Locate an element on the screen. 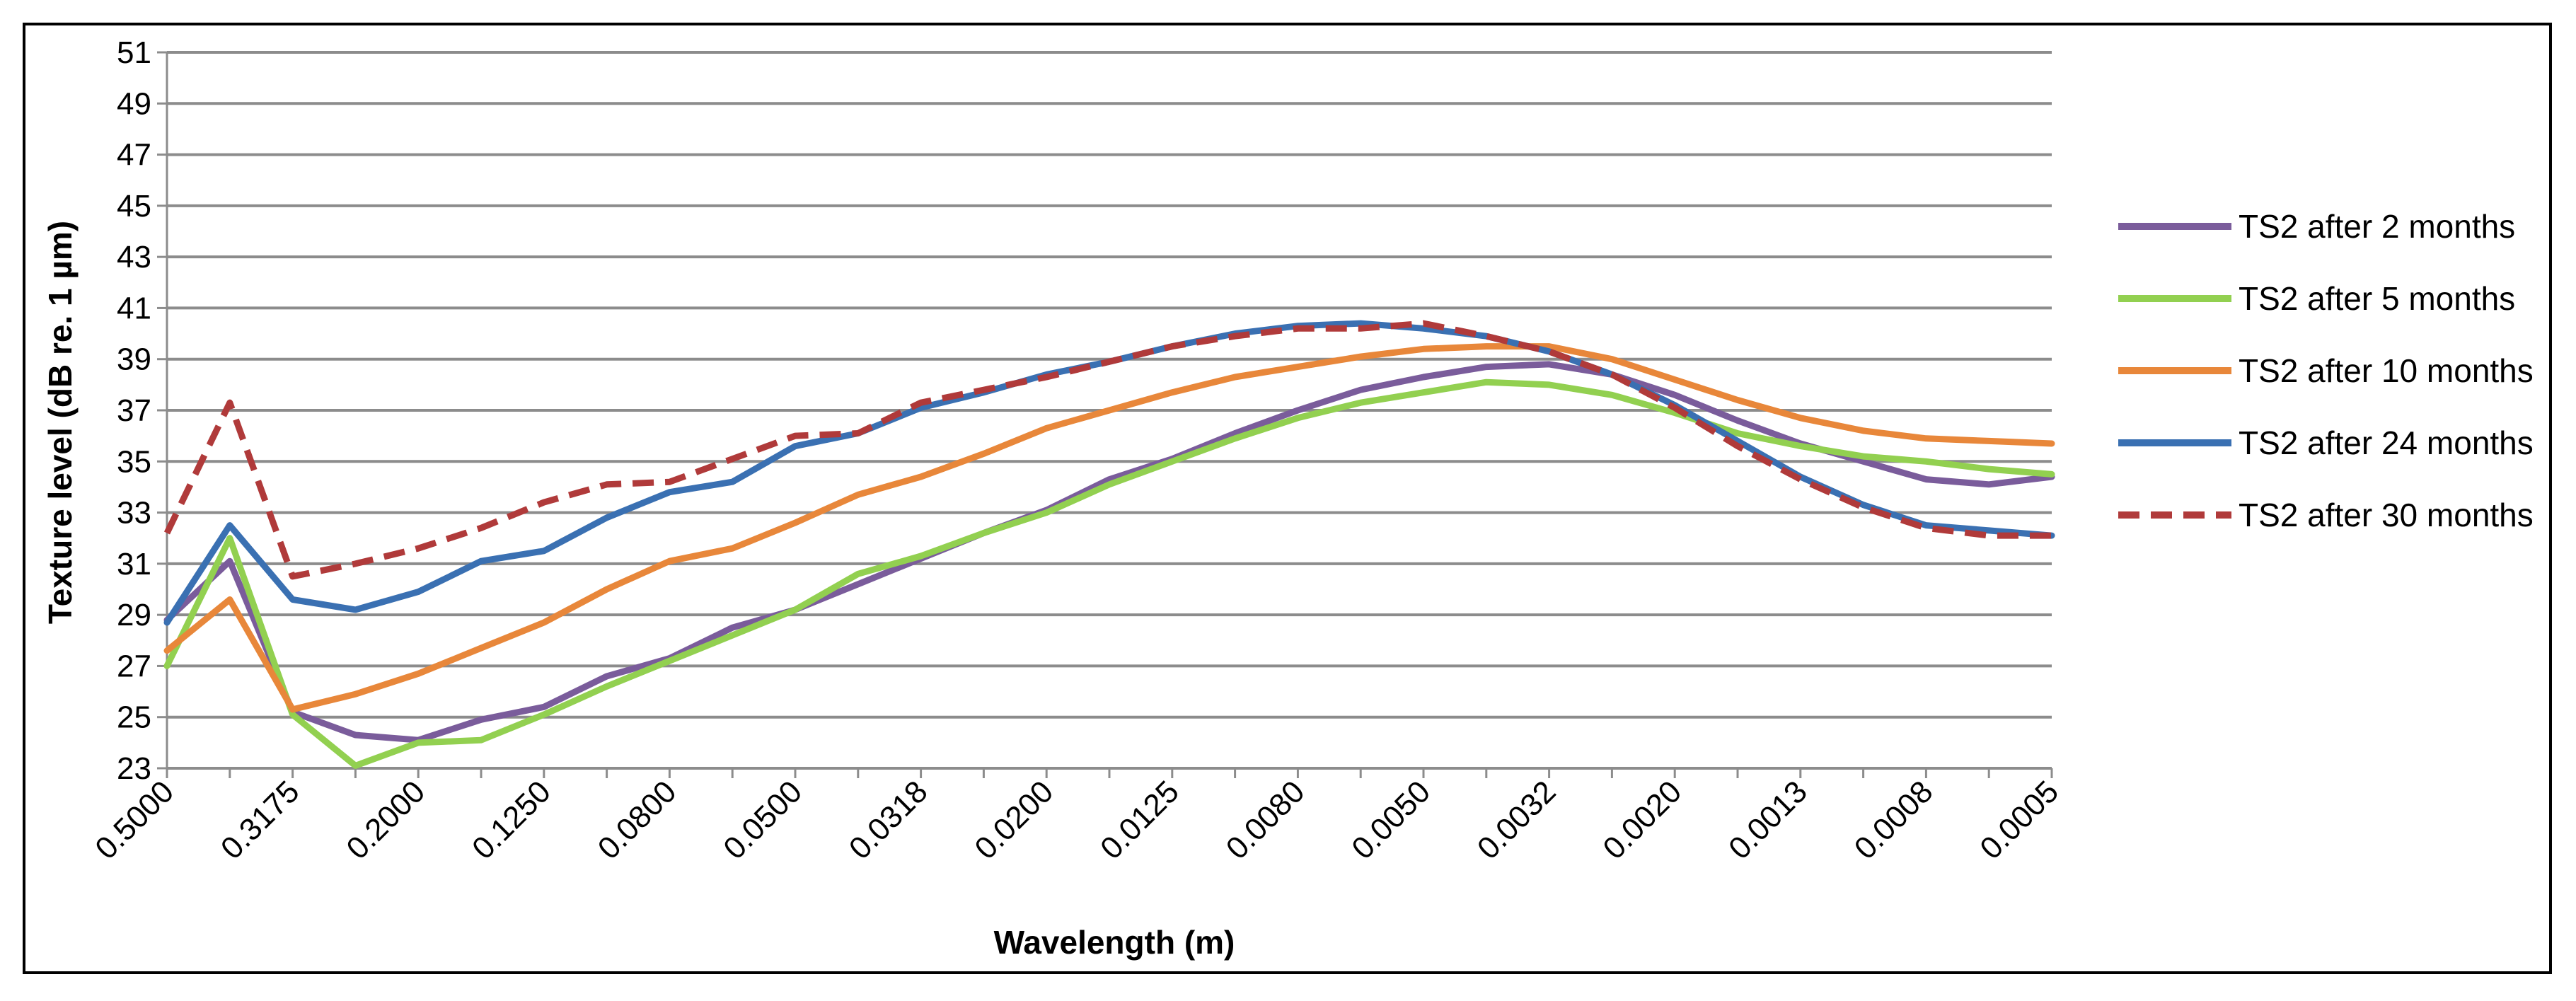 The width and height of the screenshot is (2576, 1001). x-tick-label: 0.0050 is located at coordinates (1391, 820).